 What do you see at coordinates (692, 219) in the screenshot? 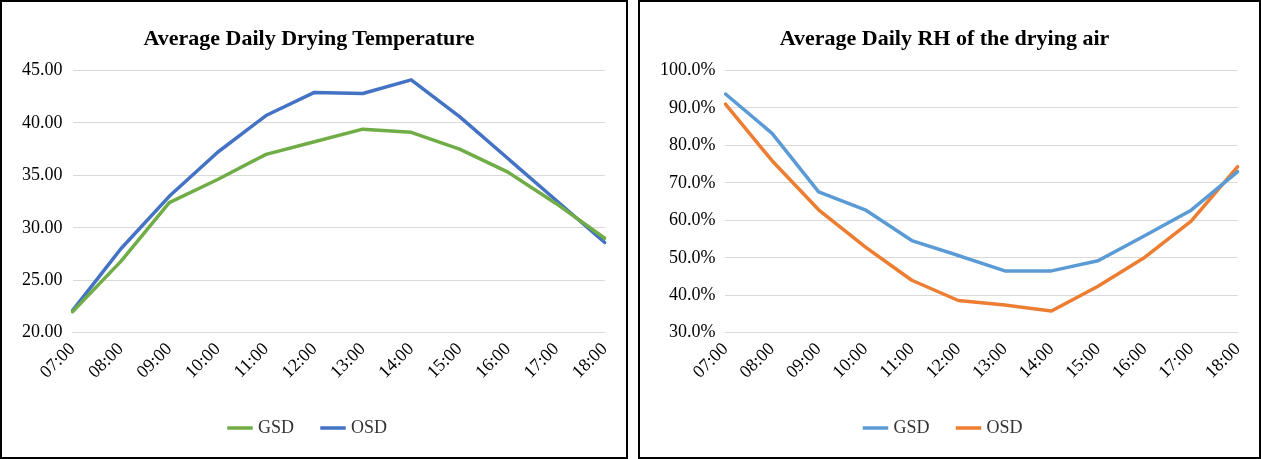
I see `y-tick-label: 60.0%` at bounding box center [692, 219].